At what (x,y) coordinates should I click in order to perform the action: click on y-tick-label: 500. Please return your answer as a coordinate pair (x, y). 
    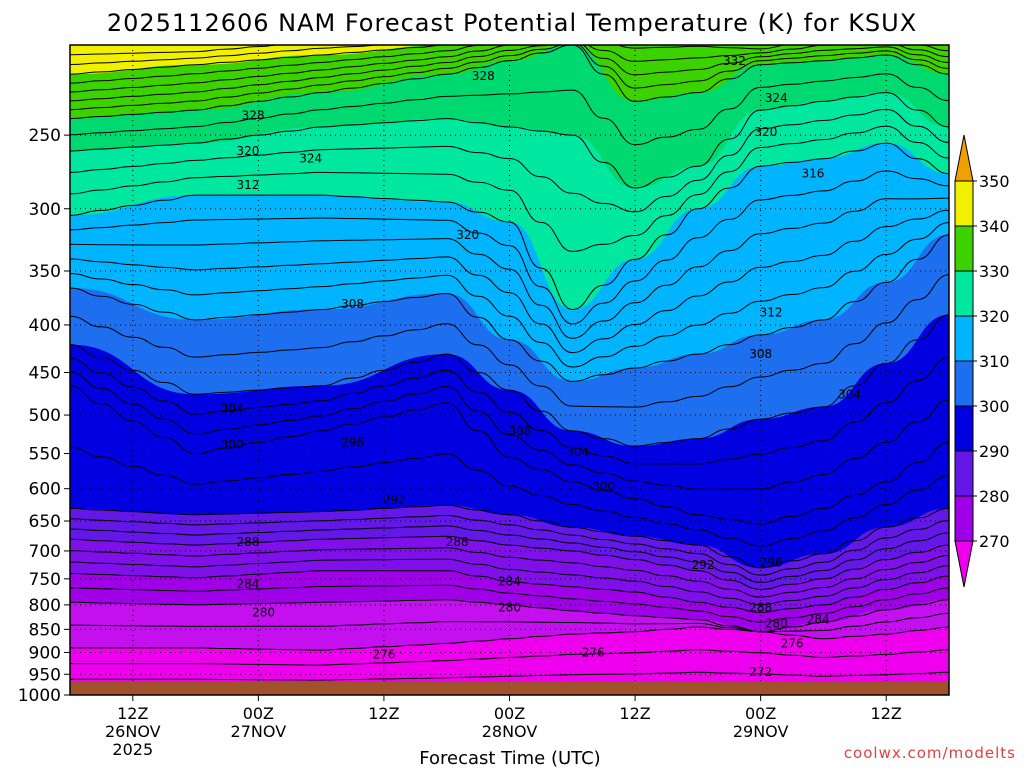
    Looking at the image, I should click on (45, 416).